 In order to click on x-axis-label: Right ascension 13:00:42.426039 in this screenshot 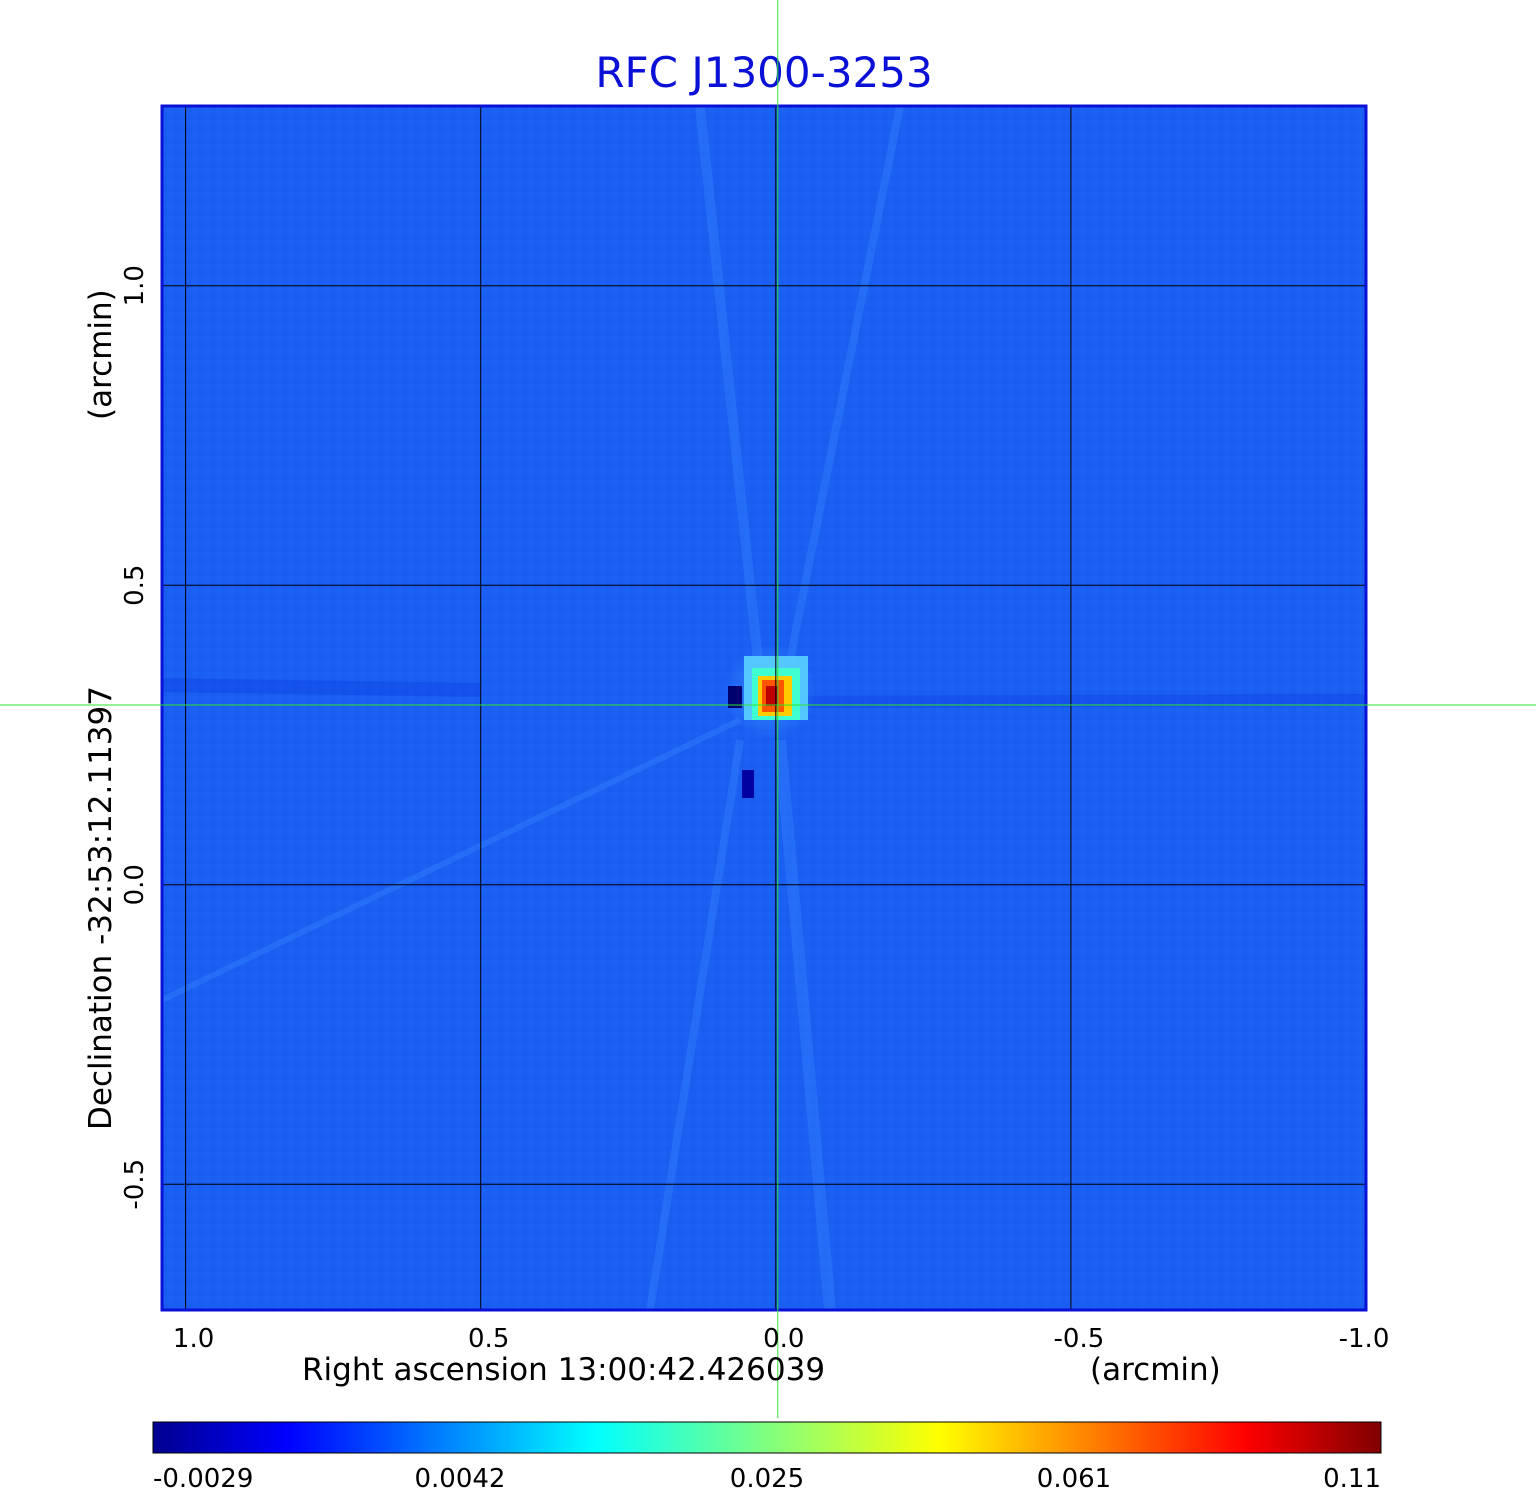, I will do `click(563, 1370)`.